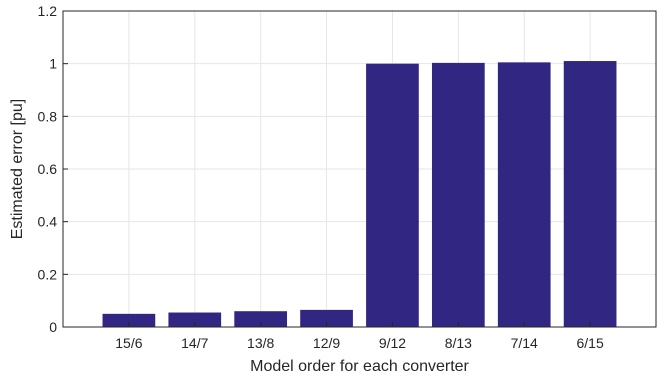 This screenshot has width=661, height=381. I want to click on y-tick-label: 1.2, so click(48, 11).